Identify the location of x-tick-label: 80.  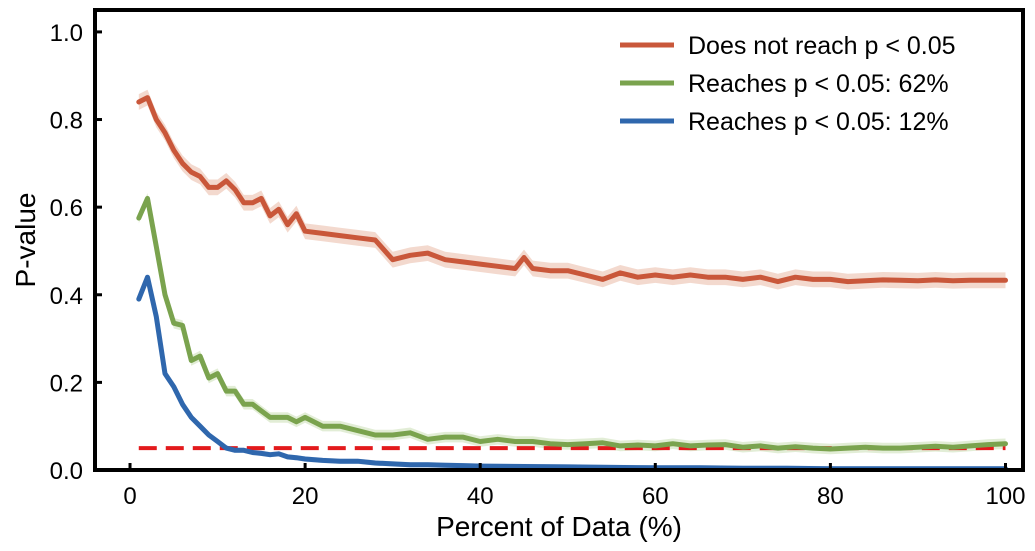
(830, 496).